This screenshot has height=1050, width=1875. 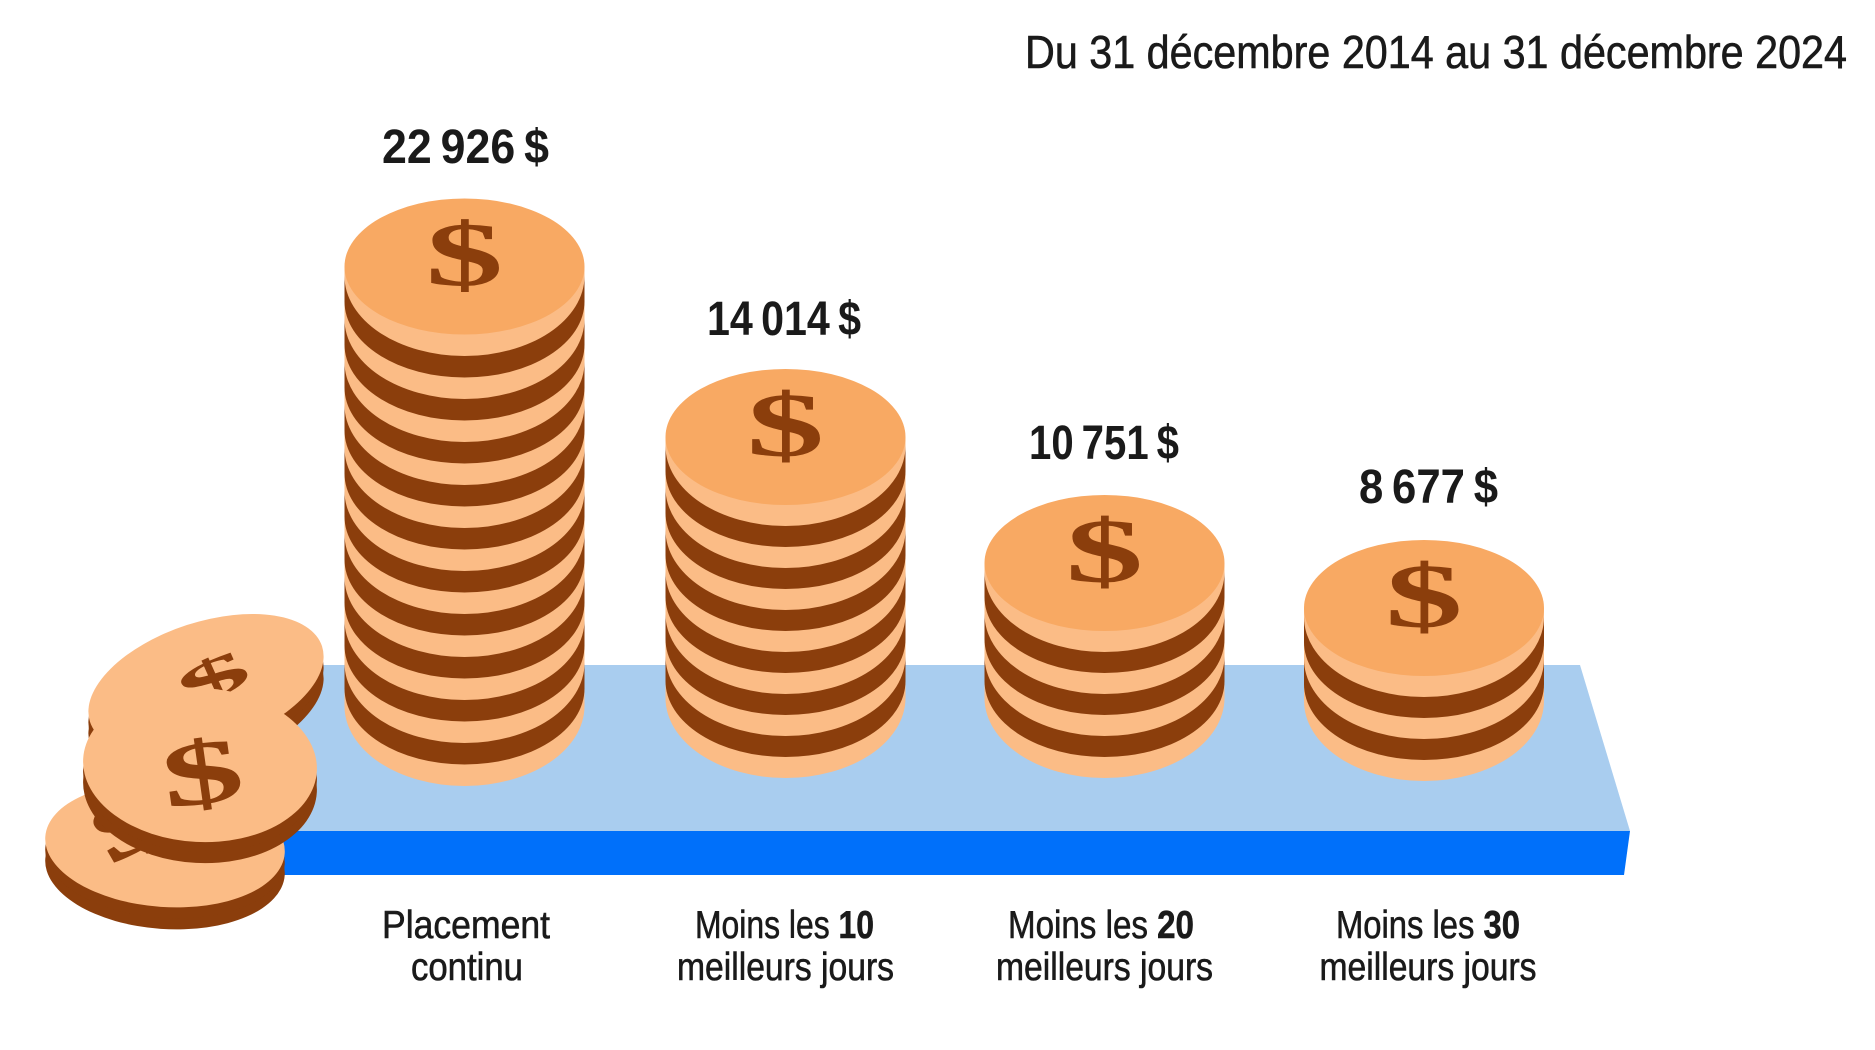 What do you see at coordinates (1428, 487) in the screenshot?
I see `svg-text: 8 677 $` at bounding box center [1428, 487].